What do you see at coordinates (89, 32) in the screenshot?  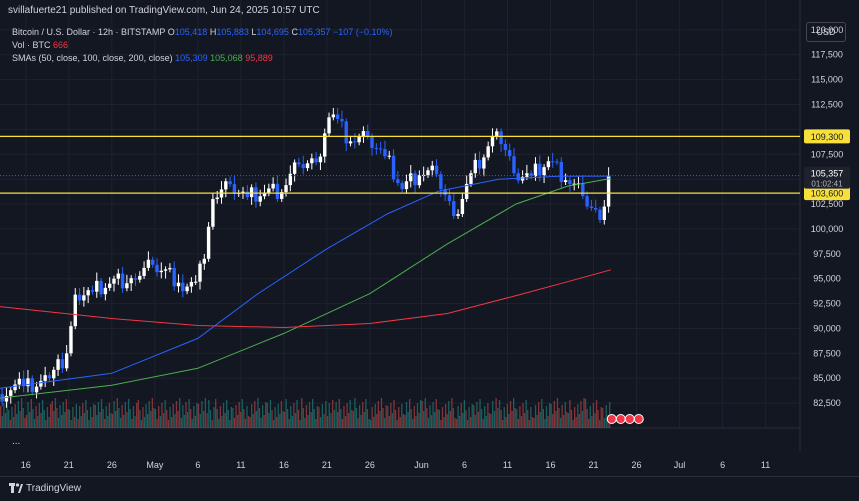 I see `legend-symbol: Bitcoin / U.S. Dollar · 12h · BITSTAMP` at bounding box center [89, 32].